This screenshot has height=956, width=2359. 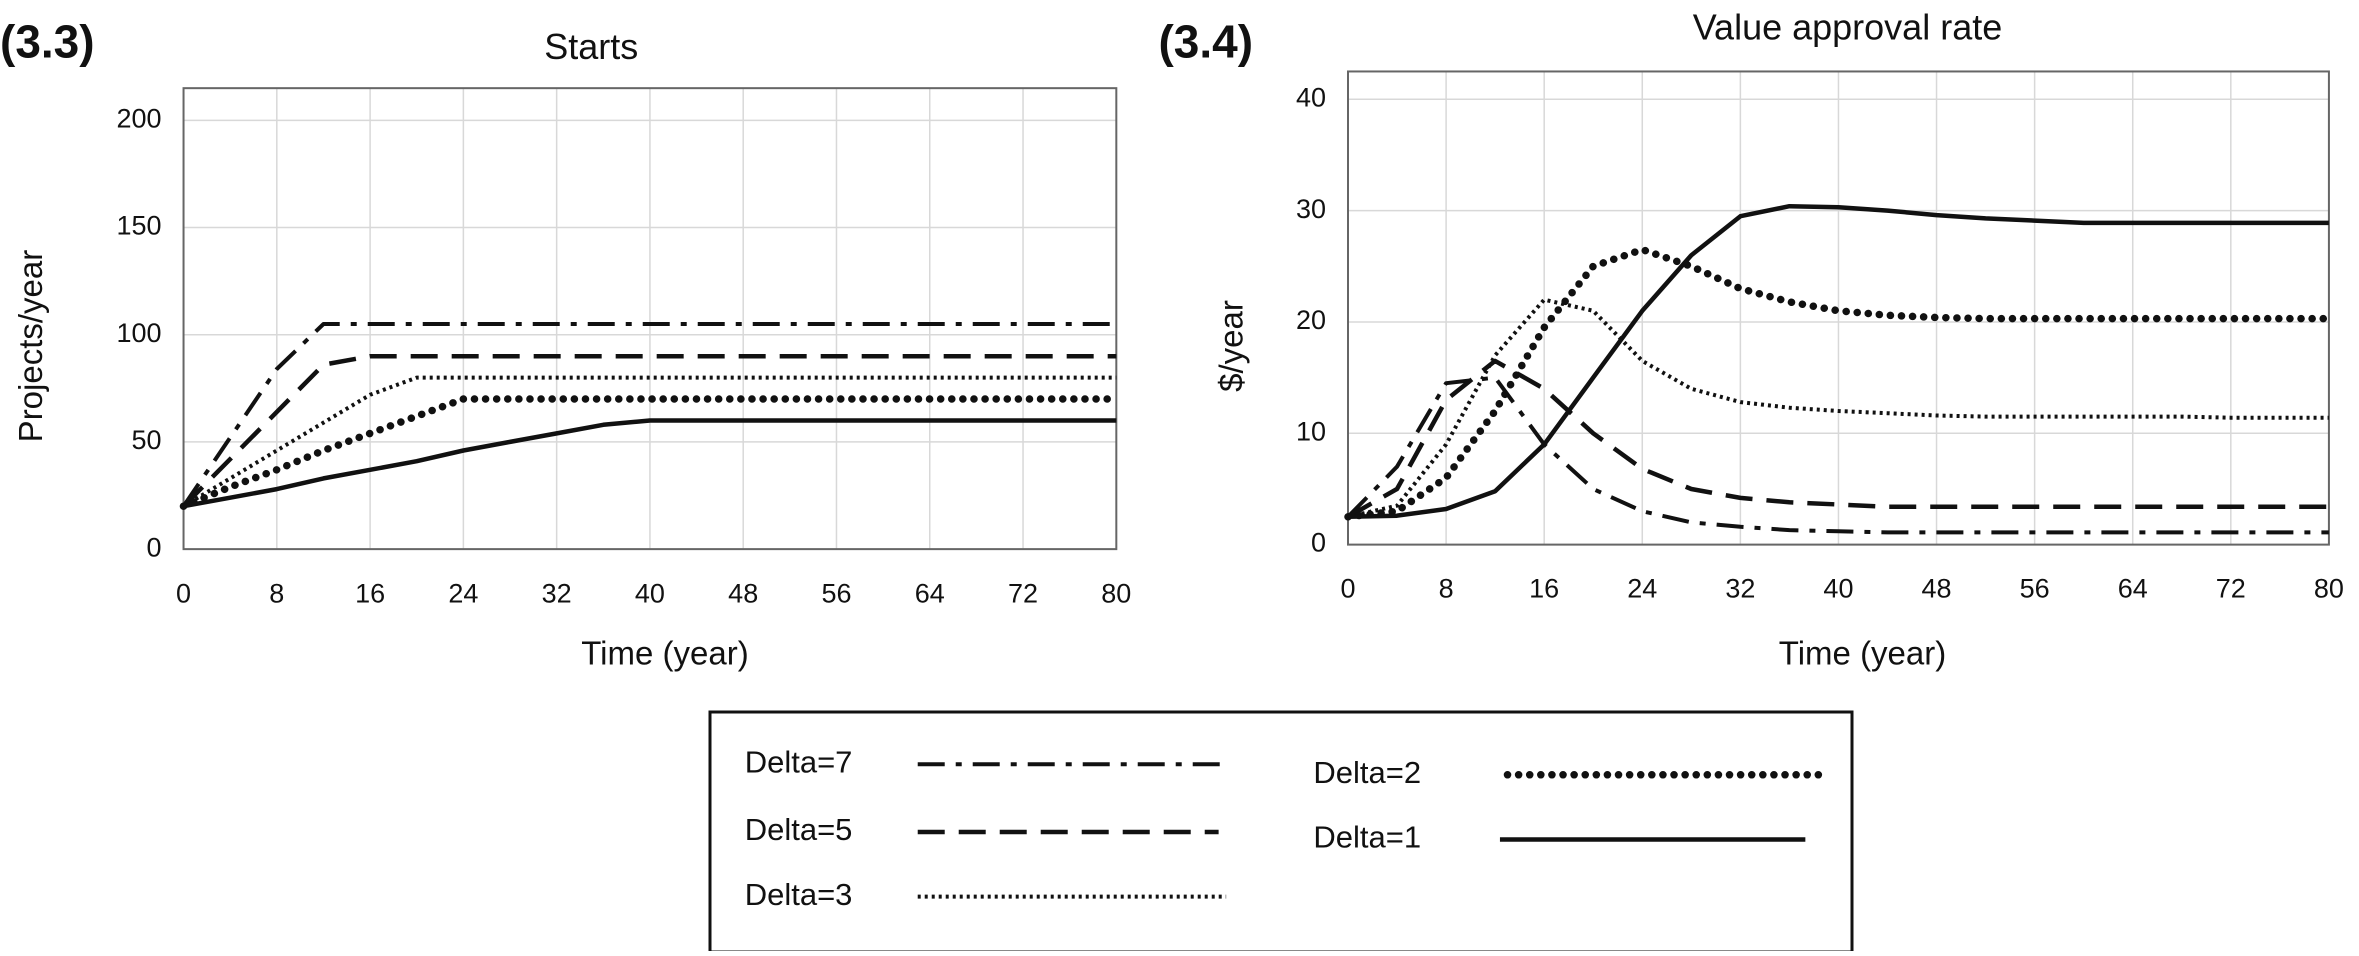 What do you see at coordinates (1205, 41) in the screenshot?
I see `panel-label: (3.4)` at bounding box center [1205, 41].